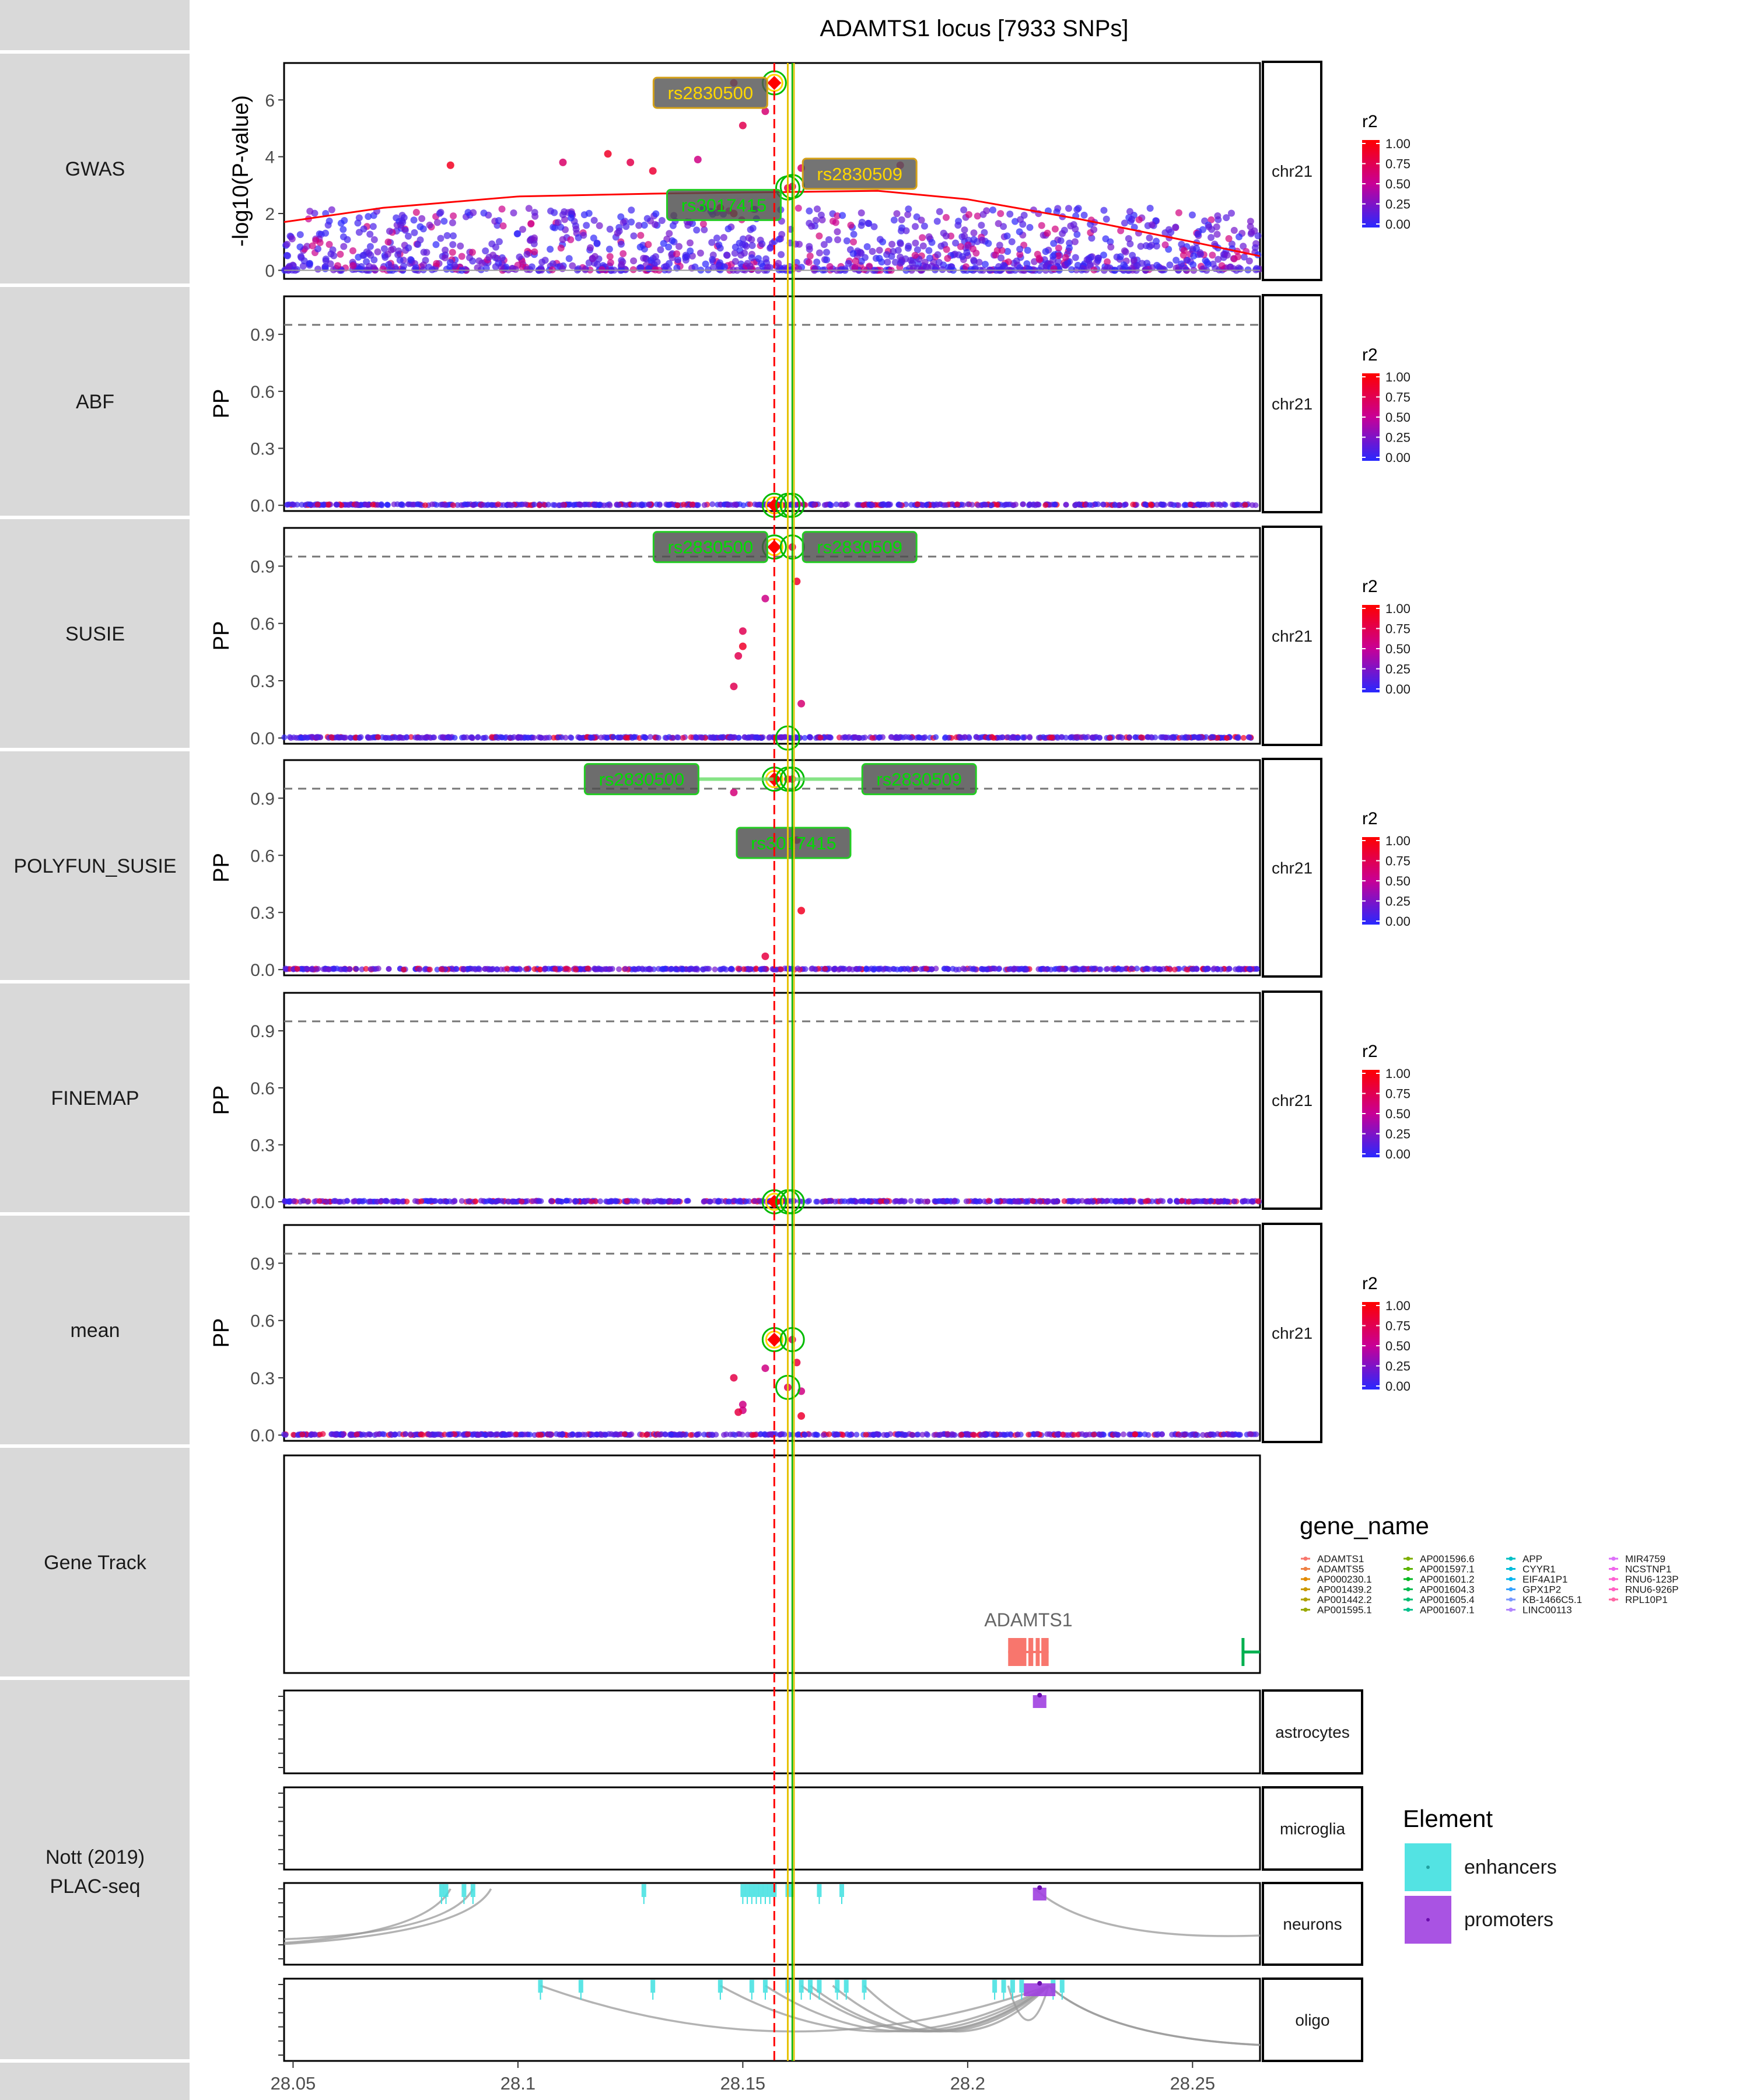 This screenshot has height=2100, width=1750. I want to click on snp-label-text: rs2830509, so click(919, 779).